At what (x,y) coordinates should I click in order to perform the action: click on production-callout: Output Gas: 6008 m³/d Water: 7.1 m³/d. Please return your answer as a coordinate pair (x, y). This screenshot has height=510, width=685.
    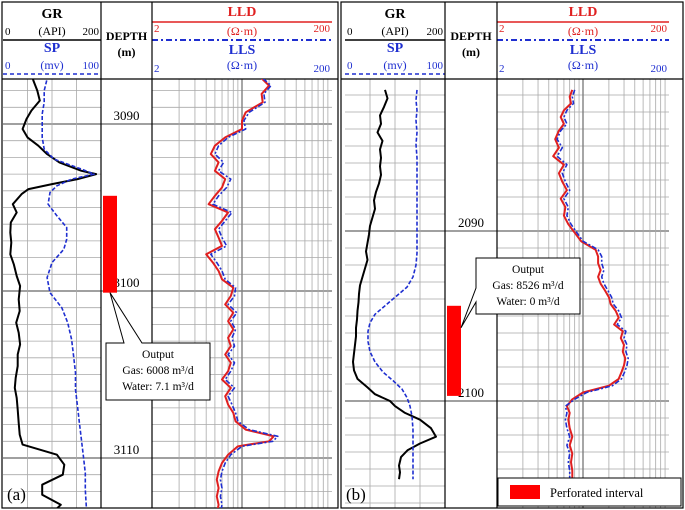
    Looking at the image, I should click on (158, 346).